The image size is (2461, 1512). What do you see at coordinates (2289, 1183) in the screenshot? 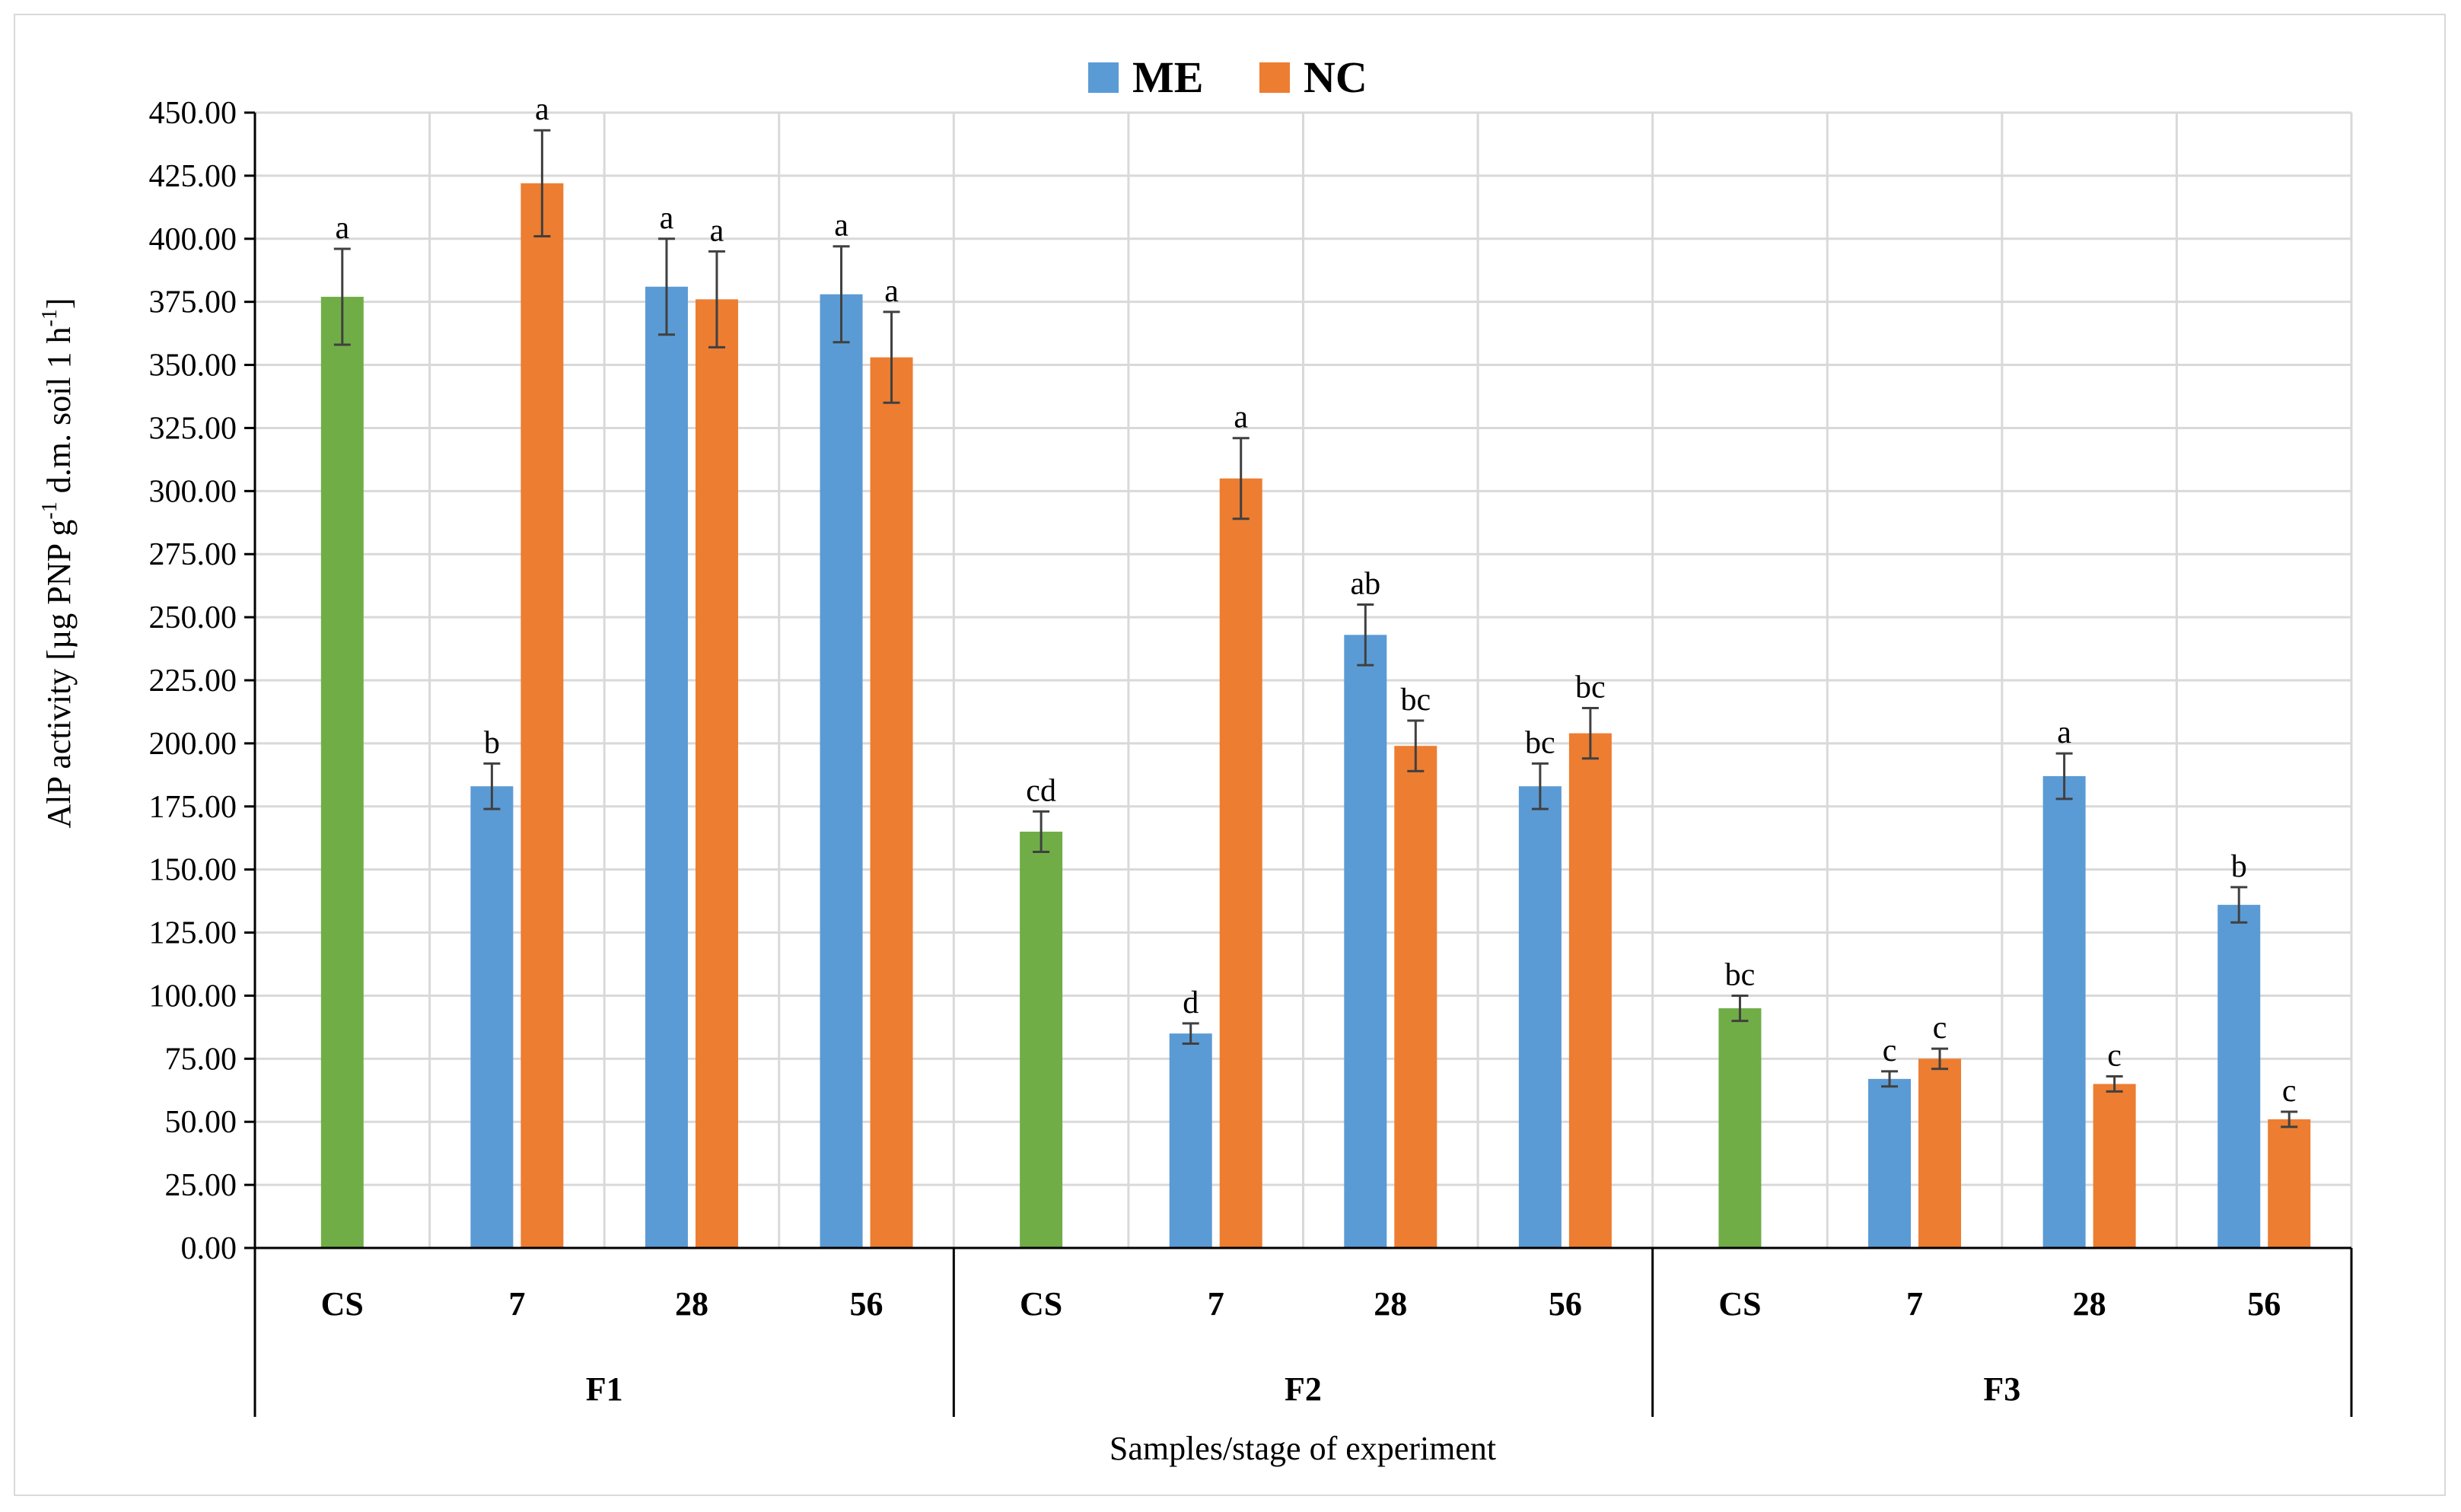
I see `bar-F3-56-NC` at bounding box center [2289, 1183].